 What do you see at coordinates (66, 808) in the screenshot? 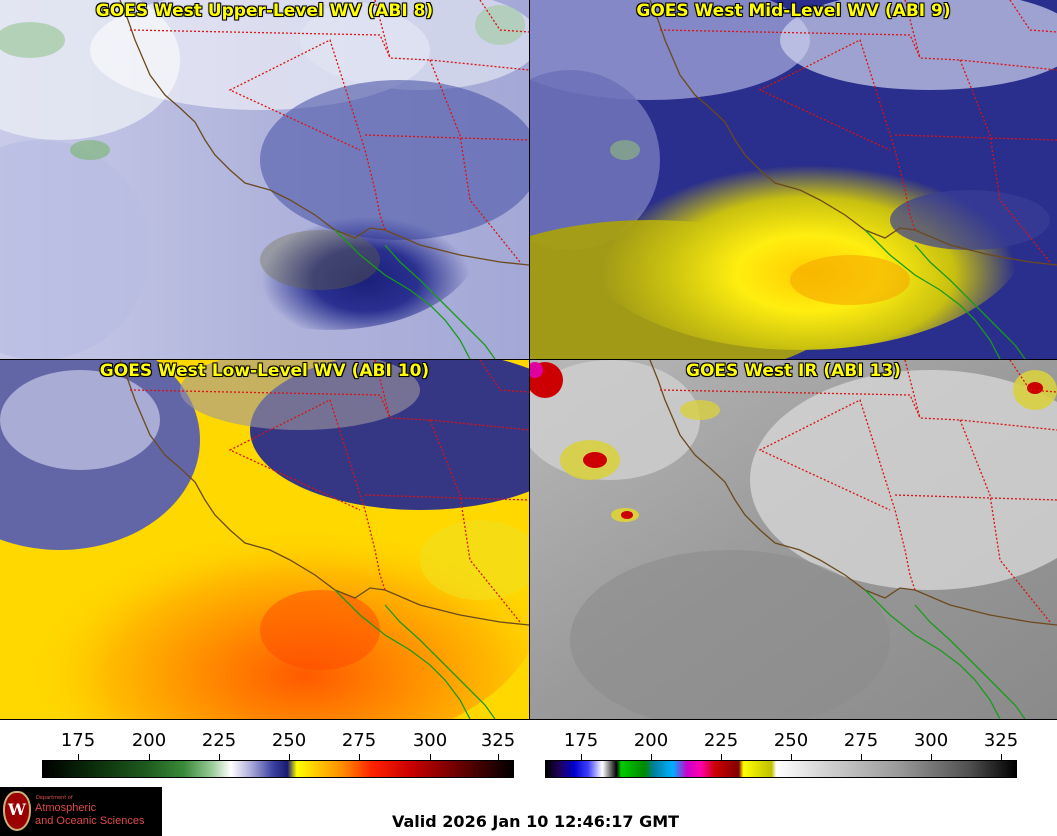
I see `logo-line1: Atmospheric` at bounding box center [66, 808].